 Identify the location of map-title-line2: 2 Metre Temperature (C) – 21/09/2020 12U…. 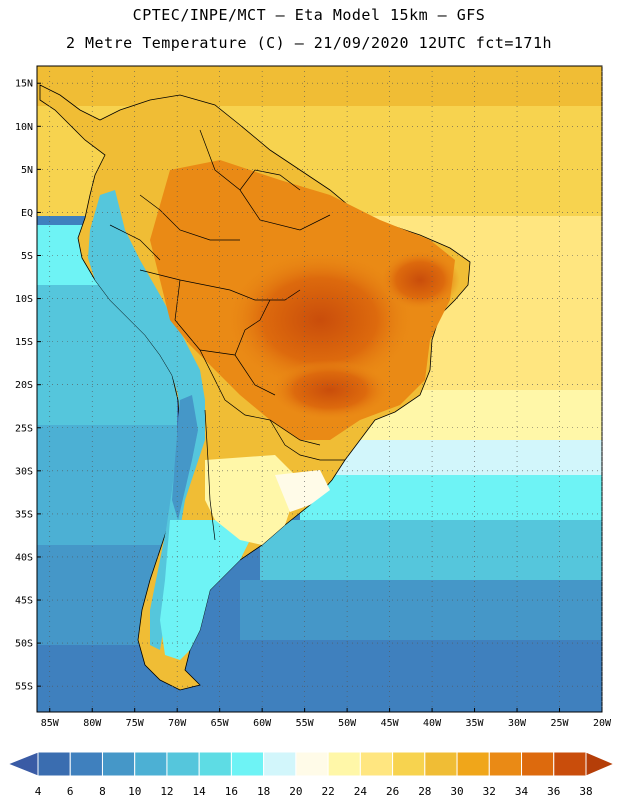
(309, 43).